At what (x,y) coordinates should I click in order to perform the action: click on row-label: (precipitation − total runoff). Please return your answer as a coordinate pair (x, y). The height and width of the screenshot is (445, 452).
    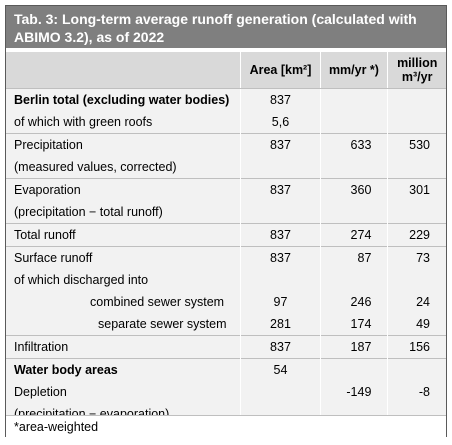
    Looking at the image, I should click on (123, 212).